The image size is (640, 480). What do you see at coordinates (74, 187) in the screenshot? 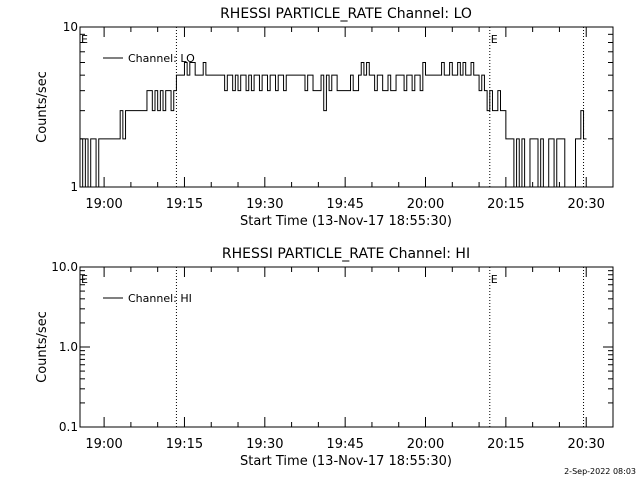
I see `y-tick-label: 1` at bounding box center [74, 187].